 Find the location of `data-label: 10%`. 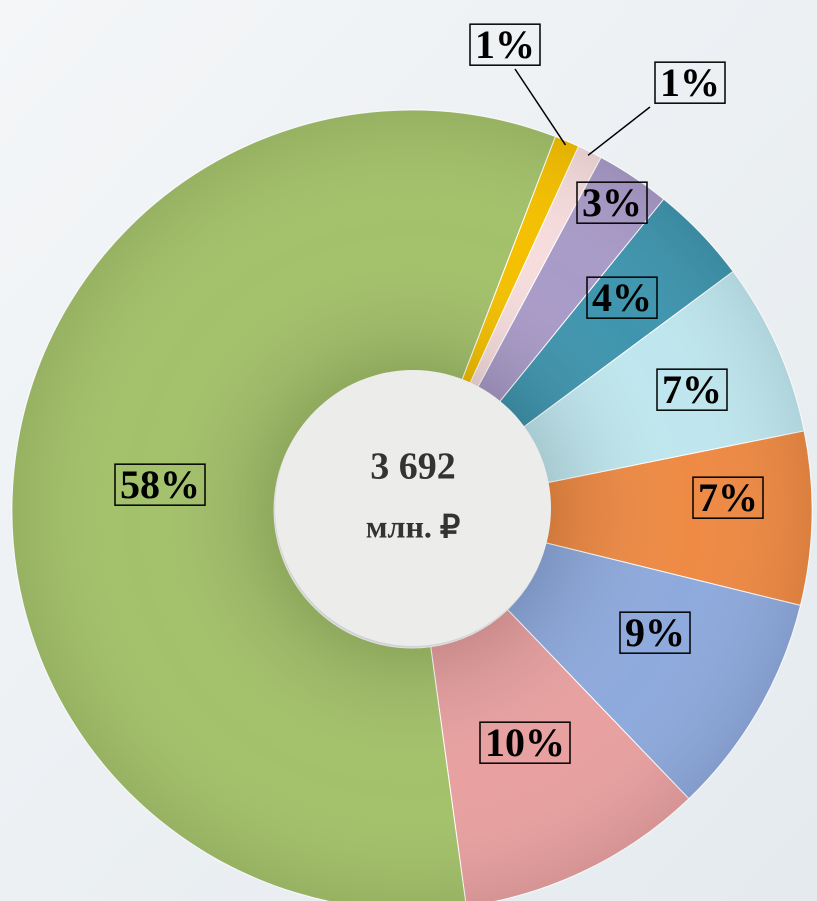

data-label: 10% is located at coordinates (525, 742).